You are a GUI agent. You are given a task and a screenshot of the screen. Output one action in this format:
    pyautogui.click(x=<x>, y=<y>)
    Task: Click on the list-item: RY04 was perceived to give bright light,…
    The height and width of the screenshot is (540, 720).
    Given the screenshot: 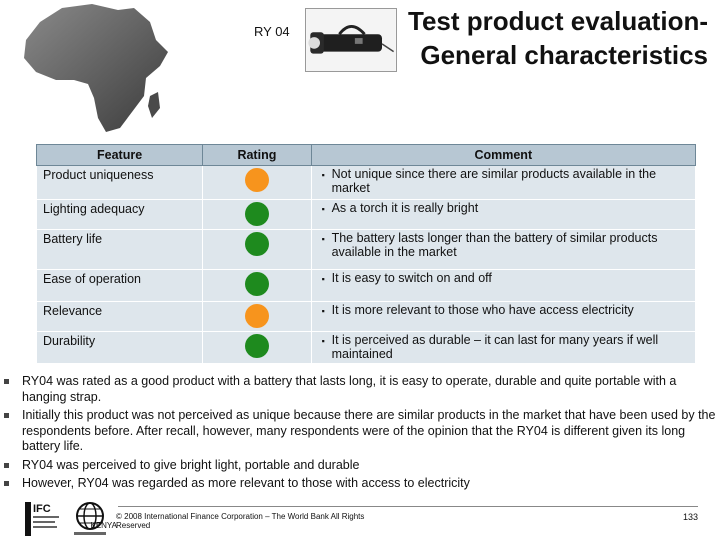 What is the action you would take?
    pyautogui.click(x=359, y=466)
    